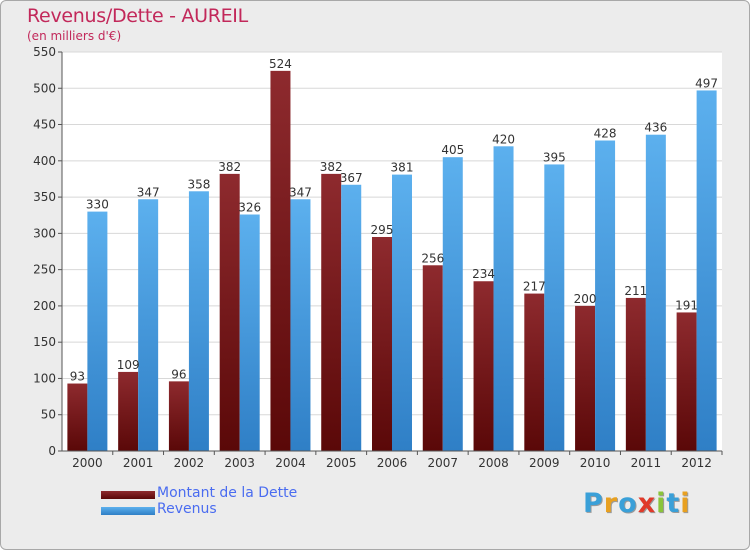 The width and height of the screenshot is (750, 550). I want to click on x-tick-label: 2002, so click(189, 463).